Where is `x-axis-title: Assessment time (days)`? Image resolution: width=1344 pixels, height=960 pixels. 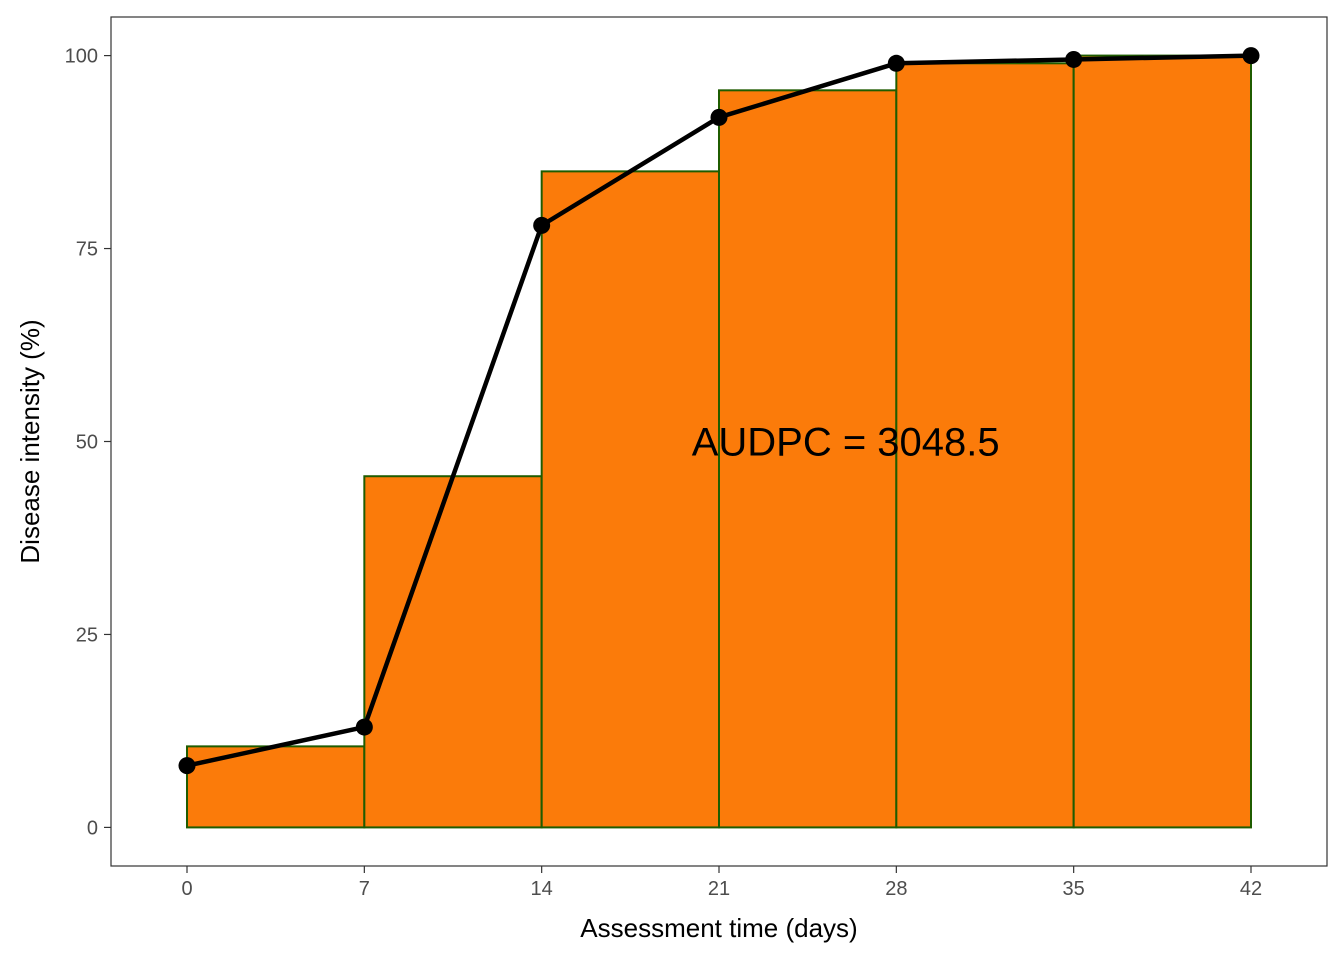
x-axis-title: Assessment time (days) is located at coordinates (718, 928).